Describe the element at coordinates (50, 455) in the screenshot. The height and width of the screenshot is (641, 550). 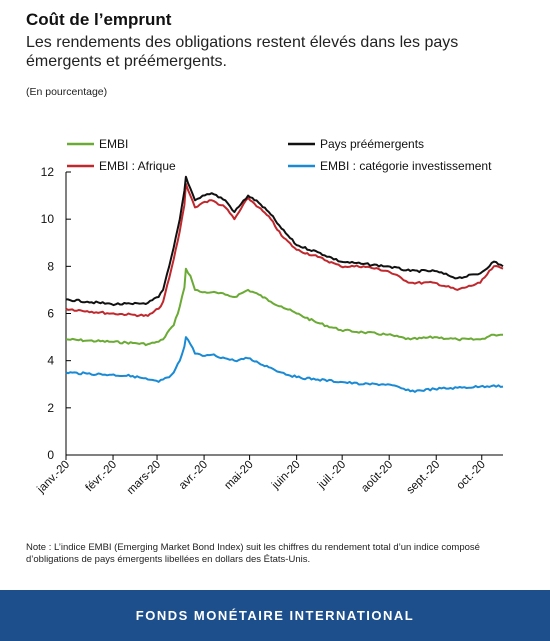
I see `y-tick-label: 0` at that location.